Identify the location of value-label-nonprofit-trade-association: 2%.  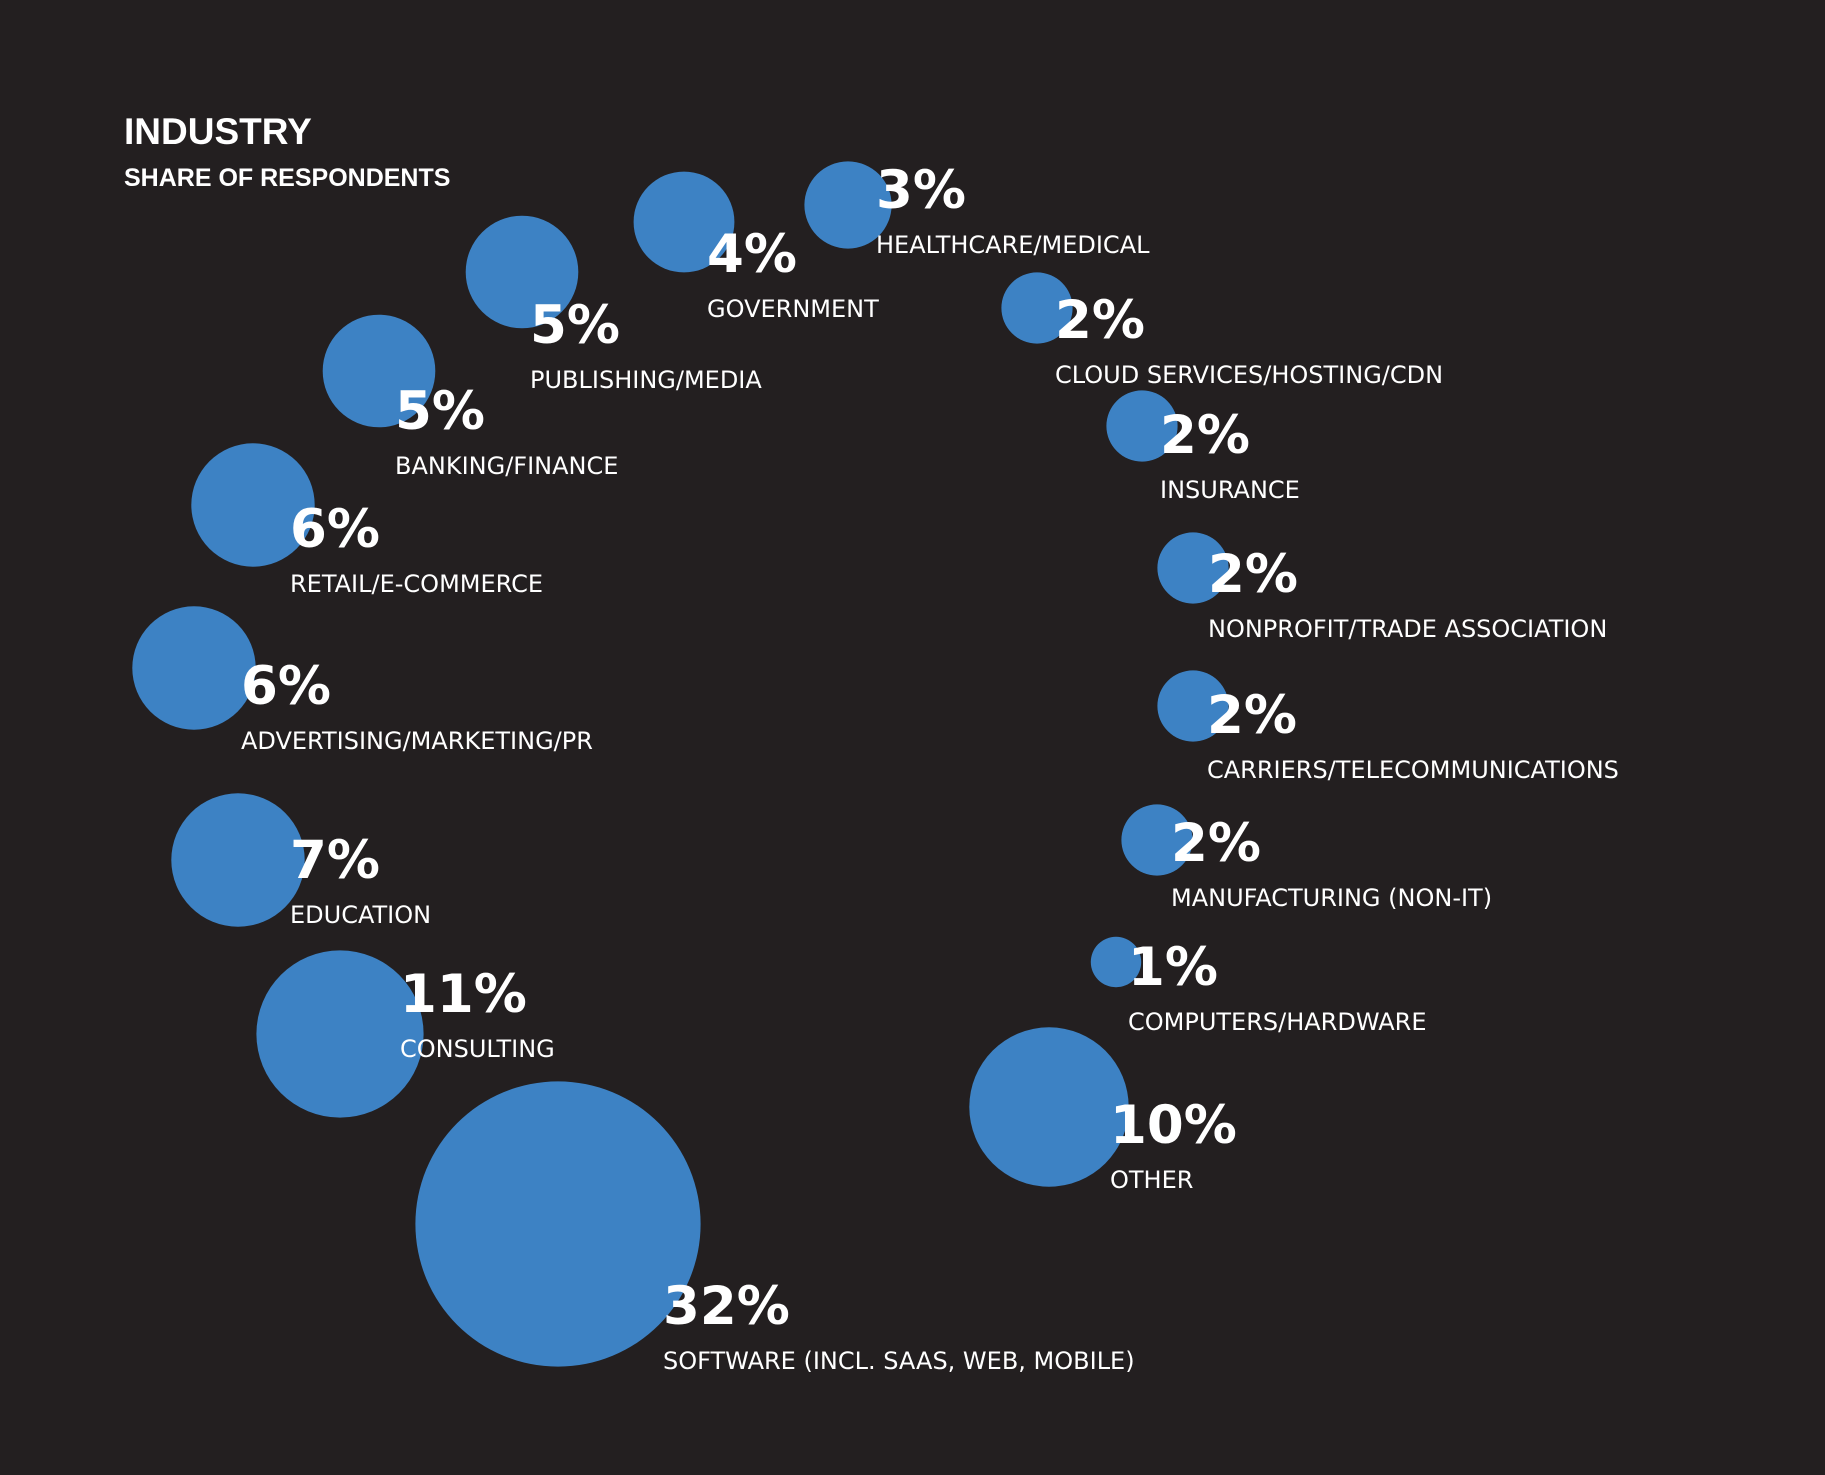
(1253, 574).